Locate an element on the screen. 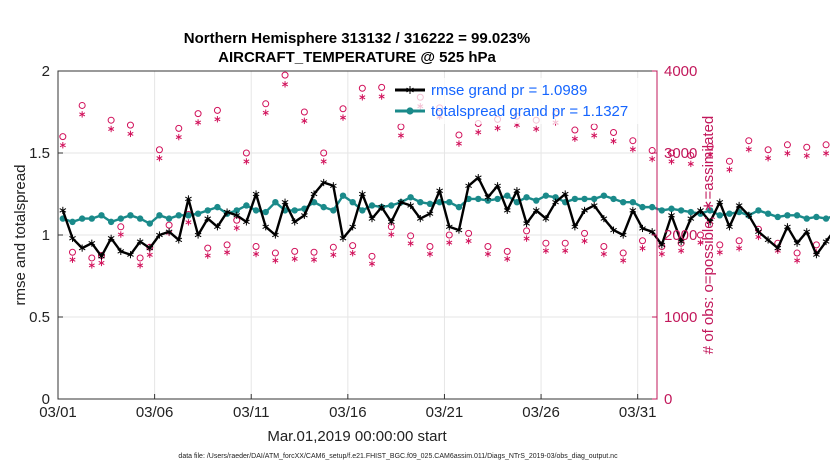 The image size is (830, 470). left-tick-label: 2 is located at coordinates (46, 71).